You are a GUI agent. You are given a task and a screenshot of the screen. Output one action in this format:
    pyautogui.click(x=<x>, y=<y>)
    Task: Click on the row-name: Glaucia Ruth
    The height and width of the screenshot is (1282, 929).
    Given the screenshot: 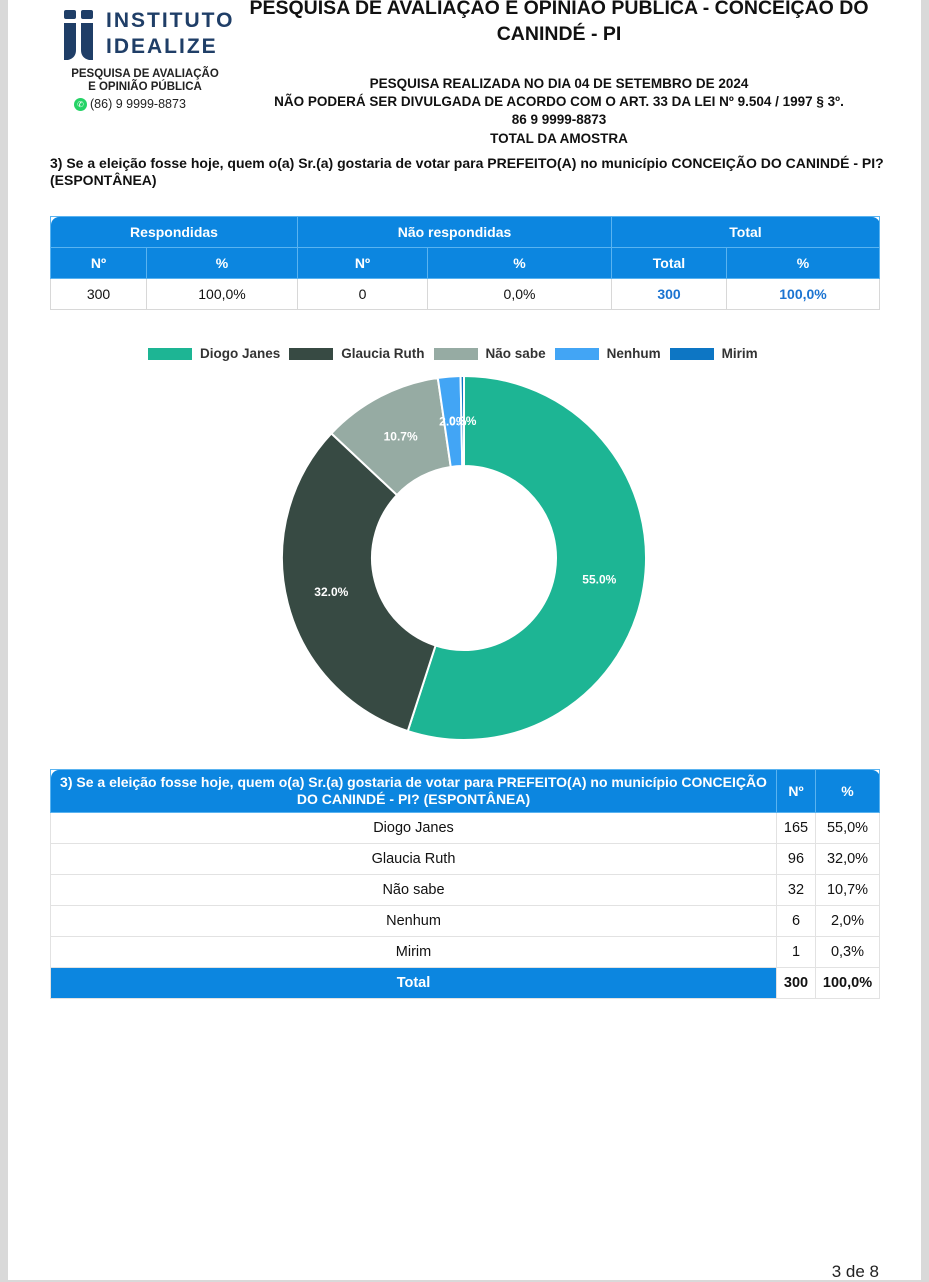 What is the action you would take?
    pyautogui.click(x=413, y=859)
    